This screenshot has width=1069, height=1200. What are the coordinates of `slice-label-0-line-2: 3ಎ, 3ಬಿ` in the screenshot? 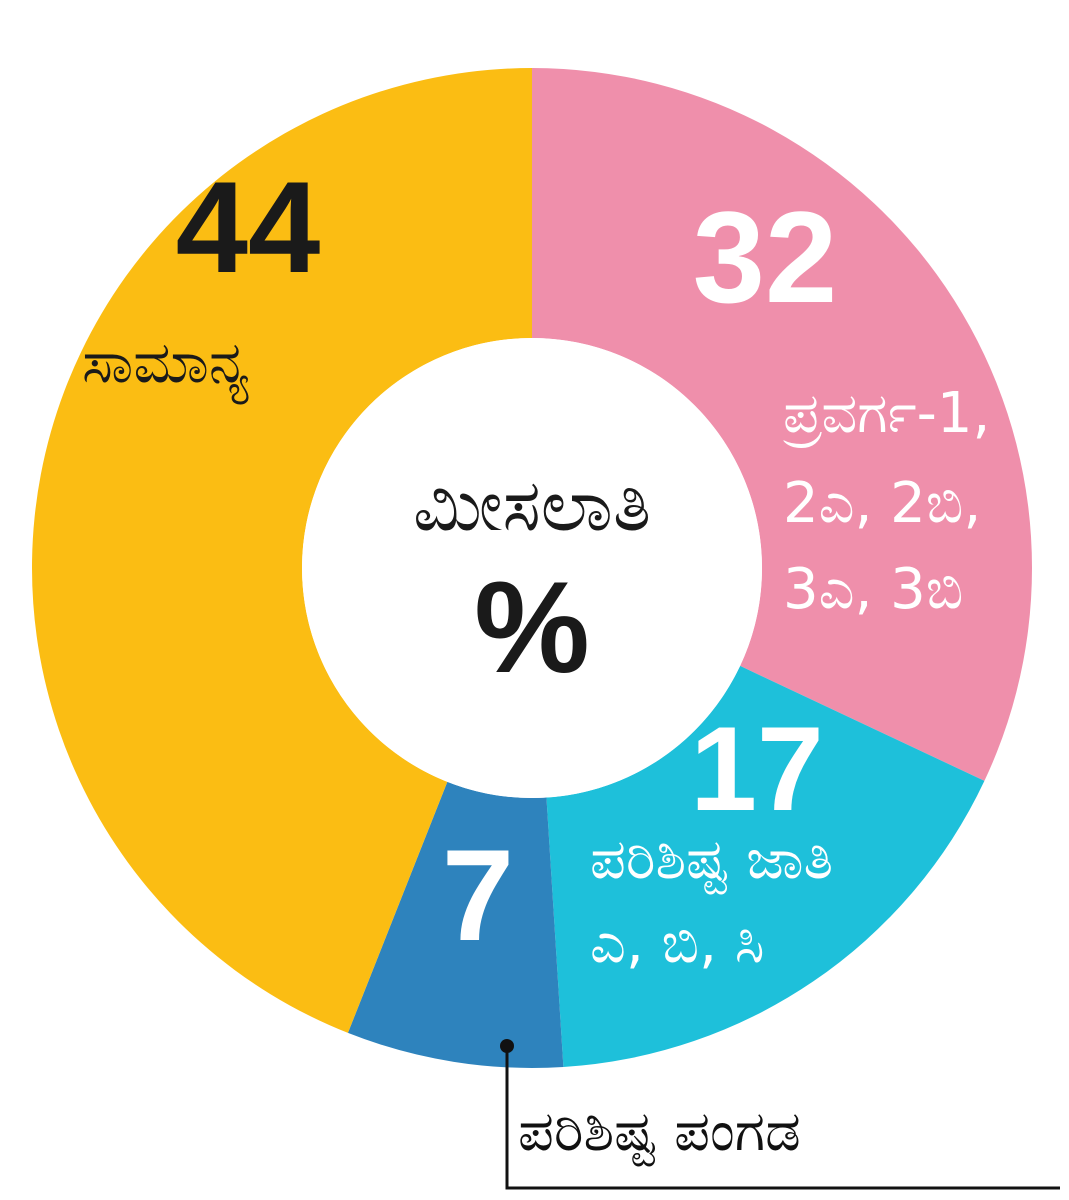 It's located at (873, 589).